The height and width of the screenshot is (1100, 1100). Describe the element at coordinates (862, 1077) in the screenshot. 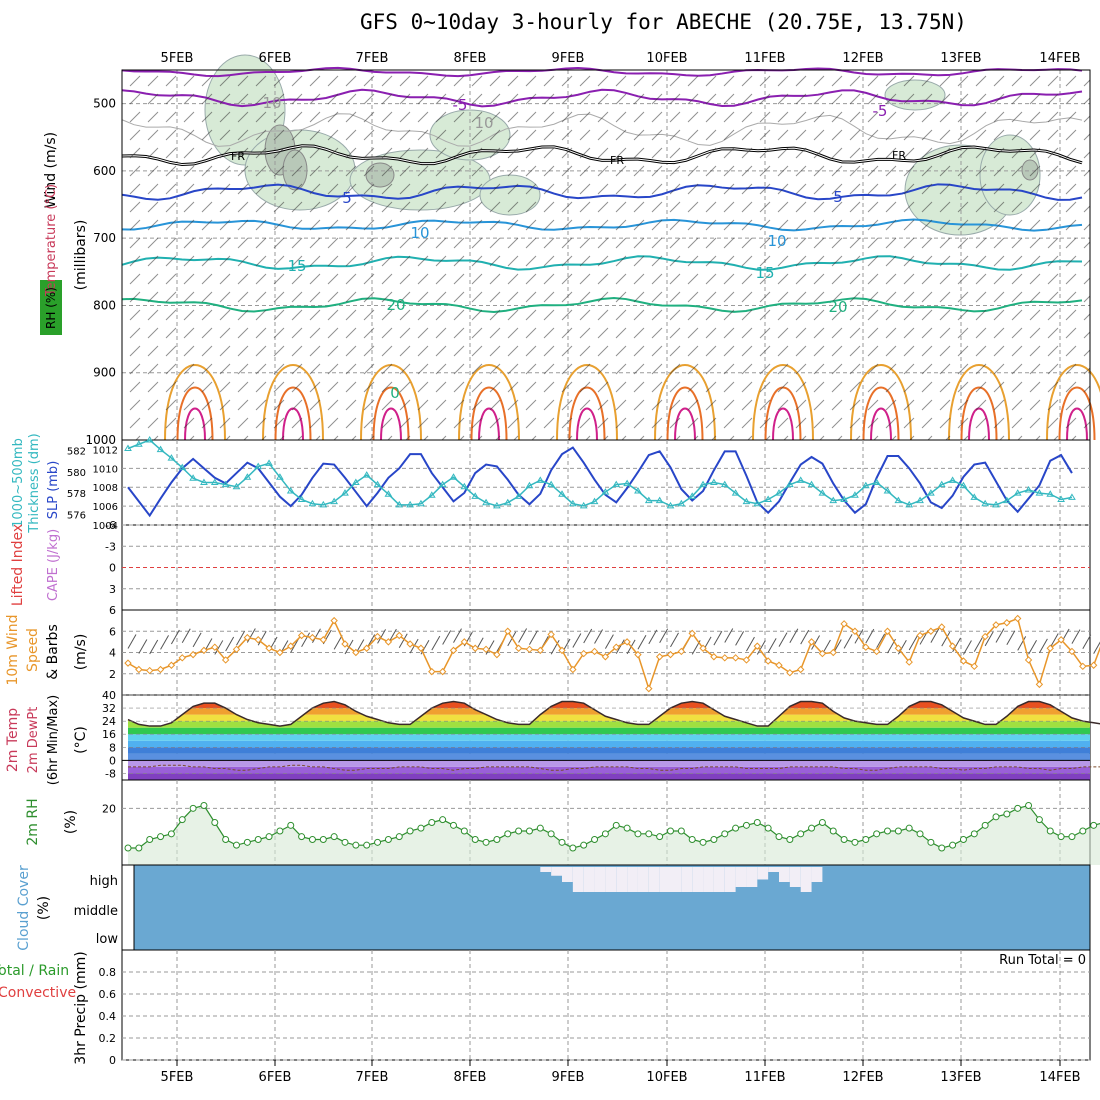

I see `x-label-bottom: 12FEB` at that location.